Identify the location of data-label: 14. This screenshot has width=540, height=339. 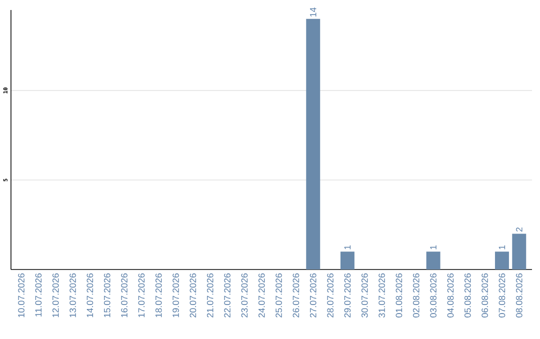
(313, 11).